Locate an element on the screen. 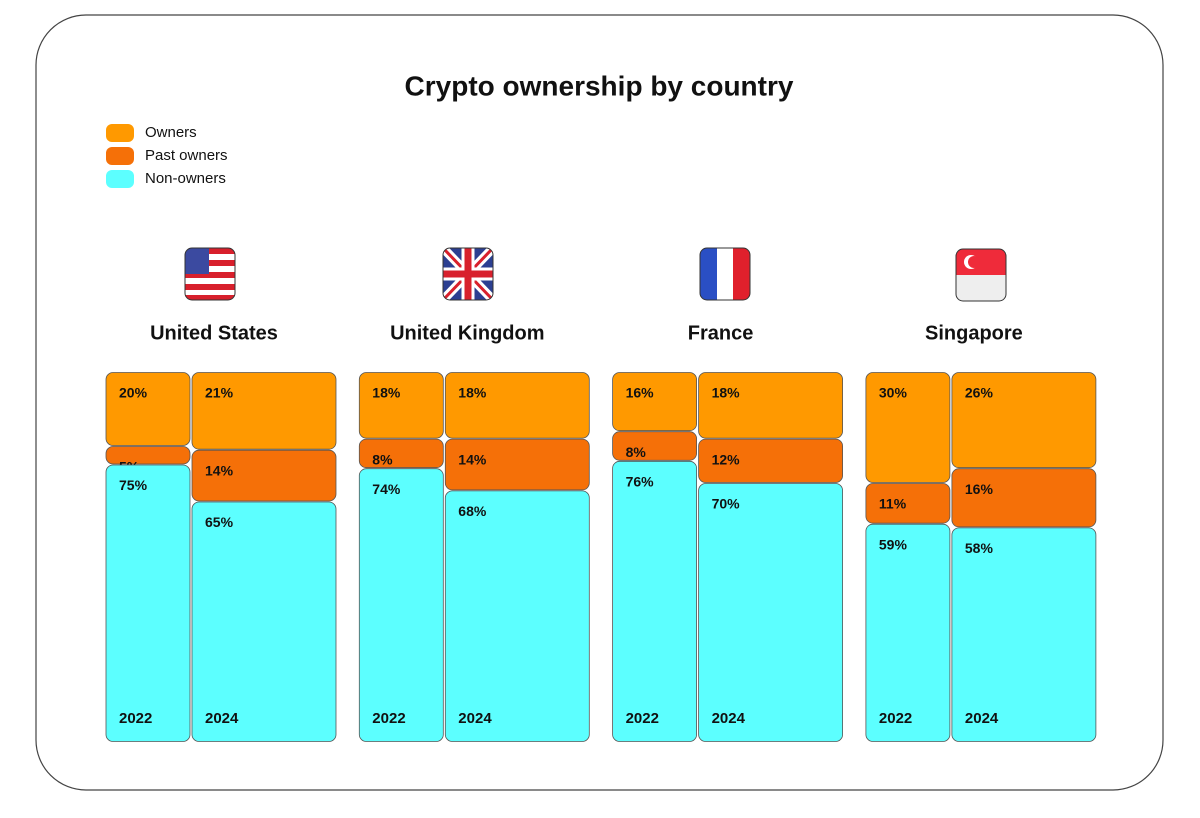  legend-label: Past owners is located at coordinates (186, 155).